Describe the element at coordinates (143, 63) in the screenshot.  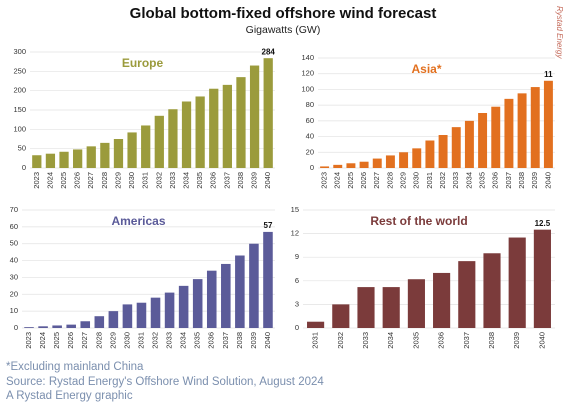
I see `panel-title: Europe` at that location.